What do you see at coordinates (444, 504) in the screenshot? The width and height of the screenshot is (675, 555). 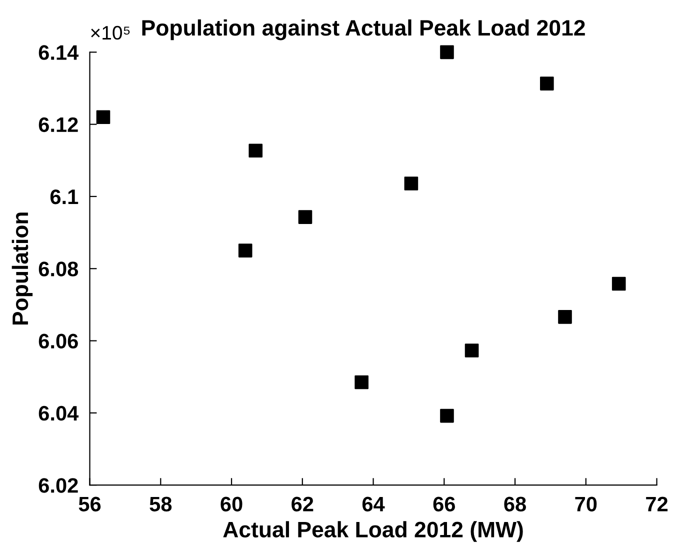 I see `x-tick-label: 66` at bounding box center [444, 504].